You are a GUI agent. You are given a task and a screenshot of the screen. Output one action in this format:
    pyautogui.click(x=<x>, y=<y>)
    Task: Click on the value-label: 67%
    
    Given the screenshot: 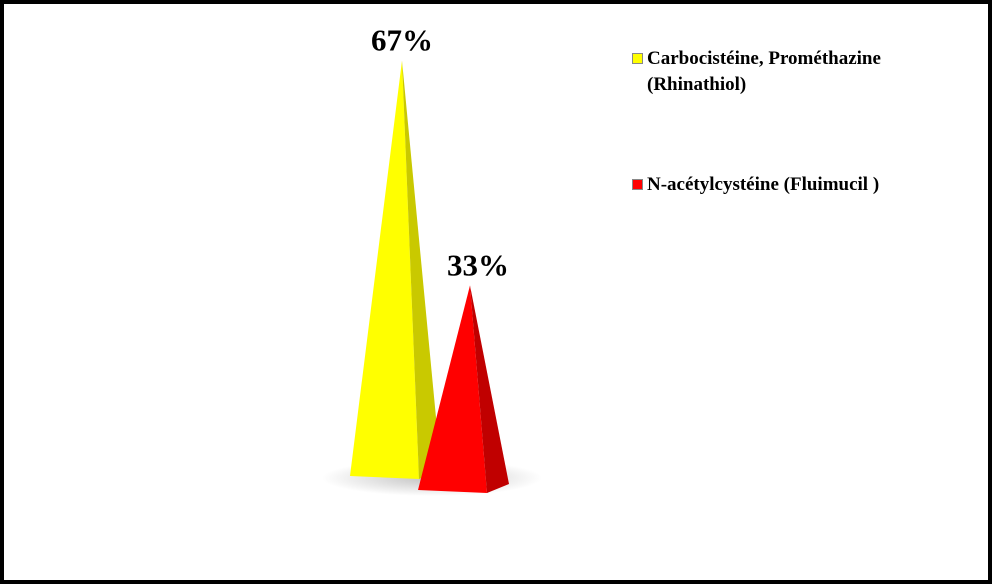 What is the action you would take?
    pyautogui.click(x=402, y=40)
    